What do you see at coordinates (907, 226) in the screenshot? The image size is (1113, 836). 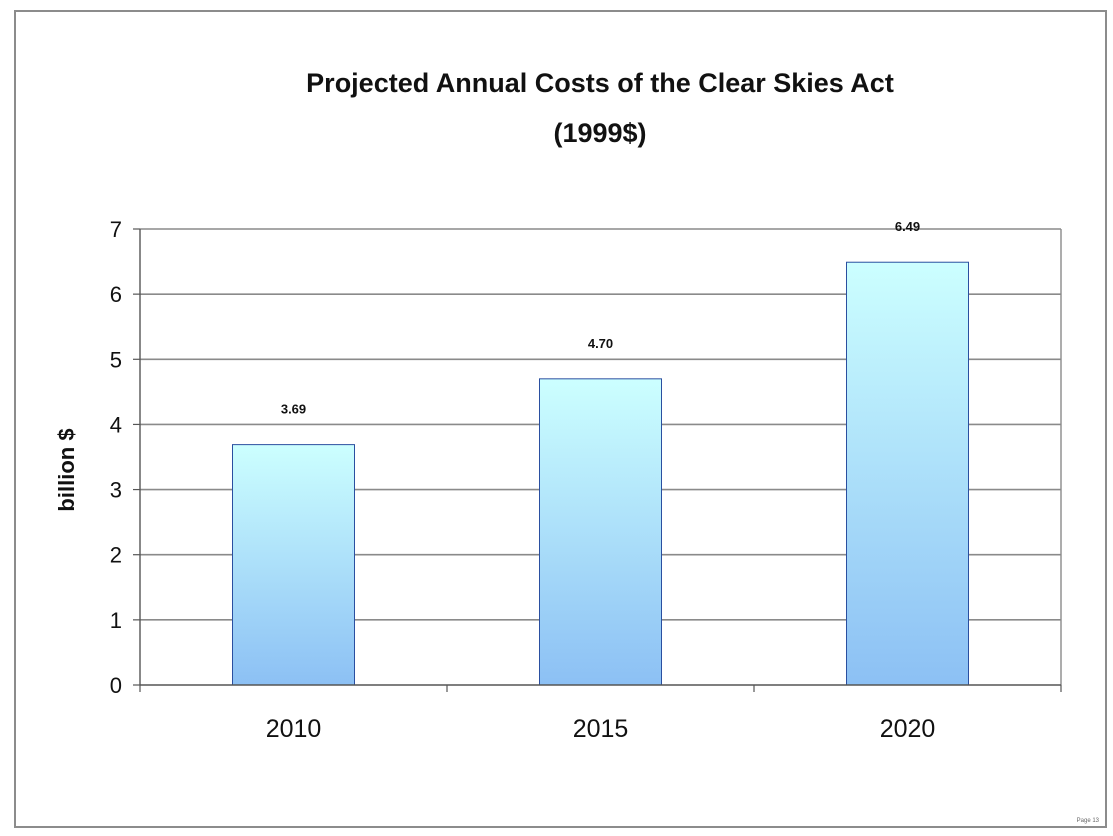 I see `data-label: 6.49` at bounding box center [907, 226].